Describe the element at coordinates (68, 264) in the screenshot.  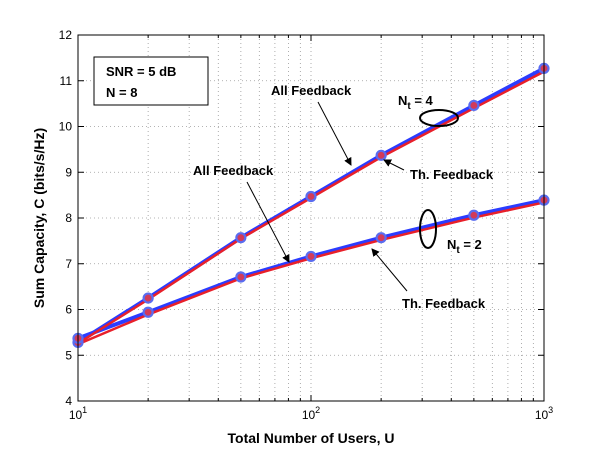
I see `y-tick-label: 7` at that location.